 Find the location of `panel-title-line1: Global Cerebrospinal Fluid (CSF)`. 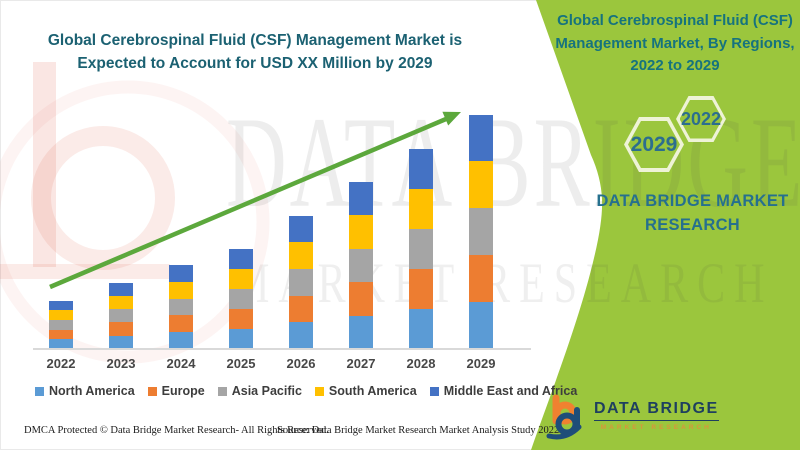

panel-title-line1: Global Cerebrospinal Fluid (CSF) is located at coordinates (675, 20).